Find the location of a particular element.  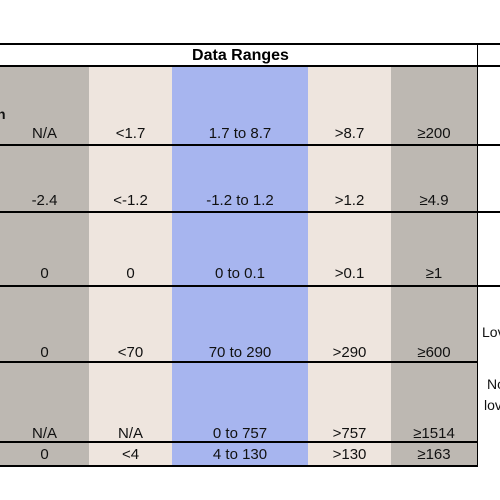

clipped-text-fragment: Lov is located at coordinates (491, 332).